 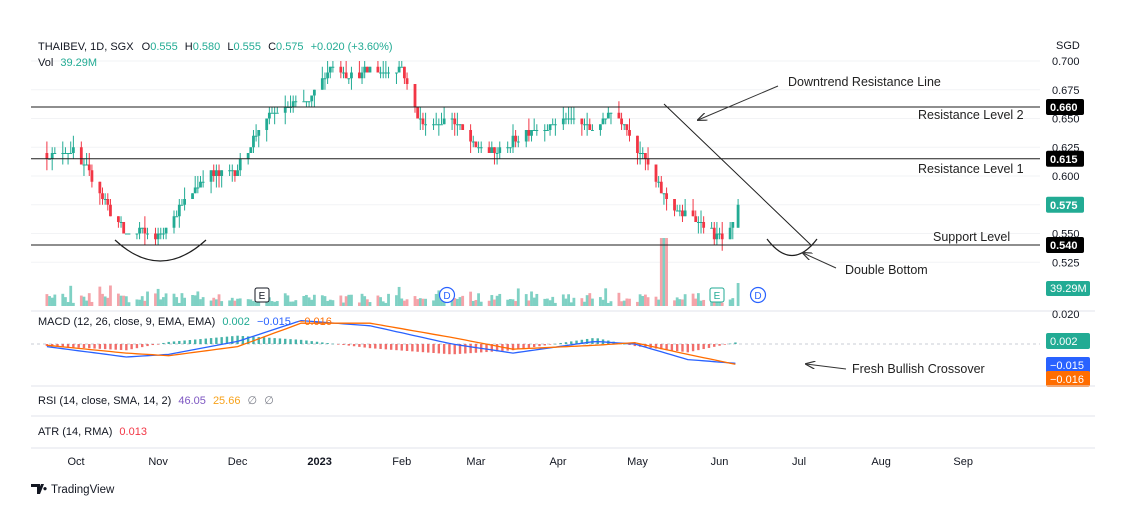 I want to click on change-value: +0.020 (+3.60%), so click(x=352, y=47).